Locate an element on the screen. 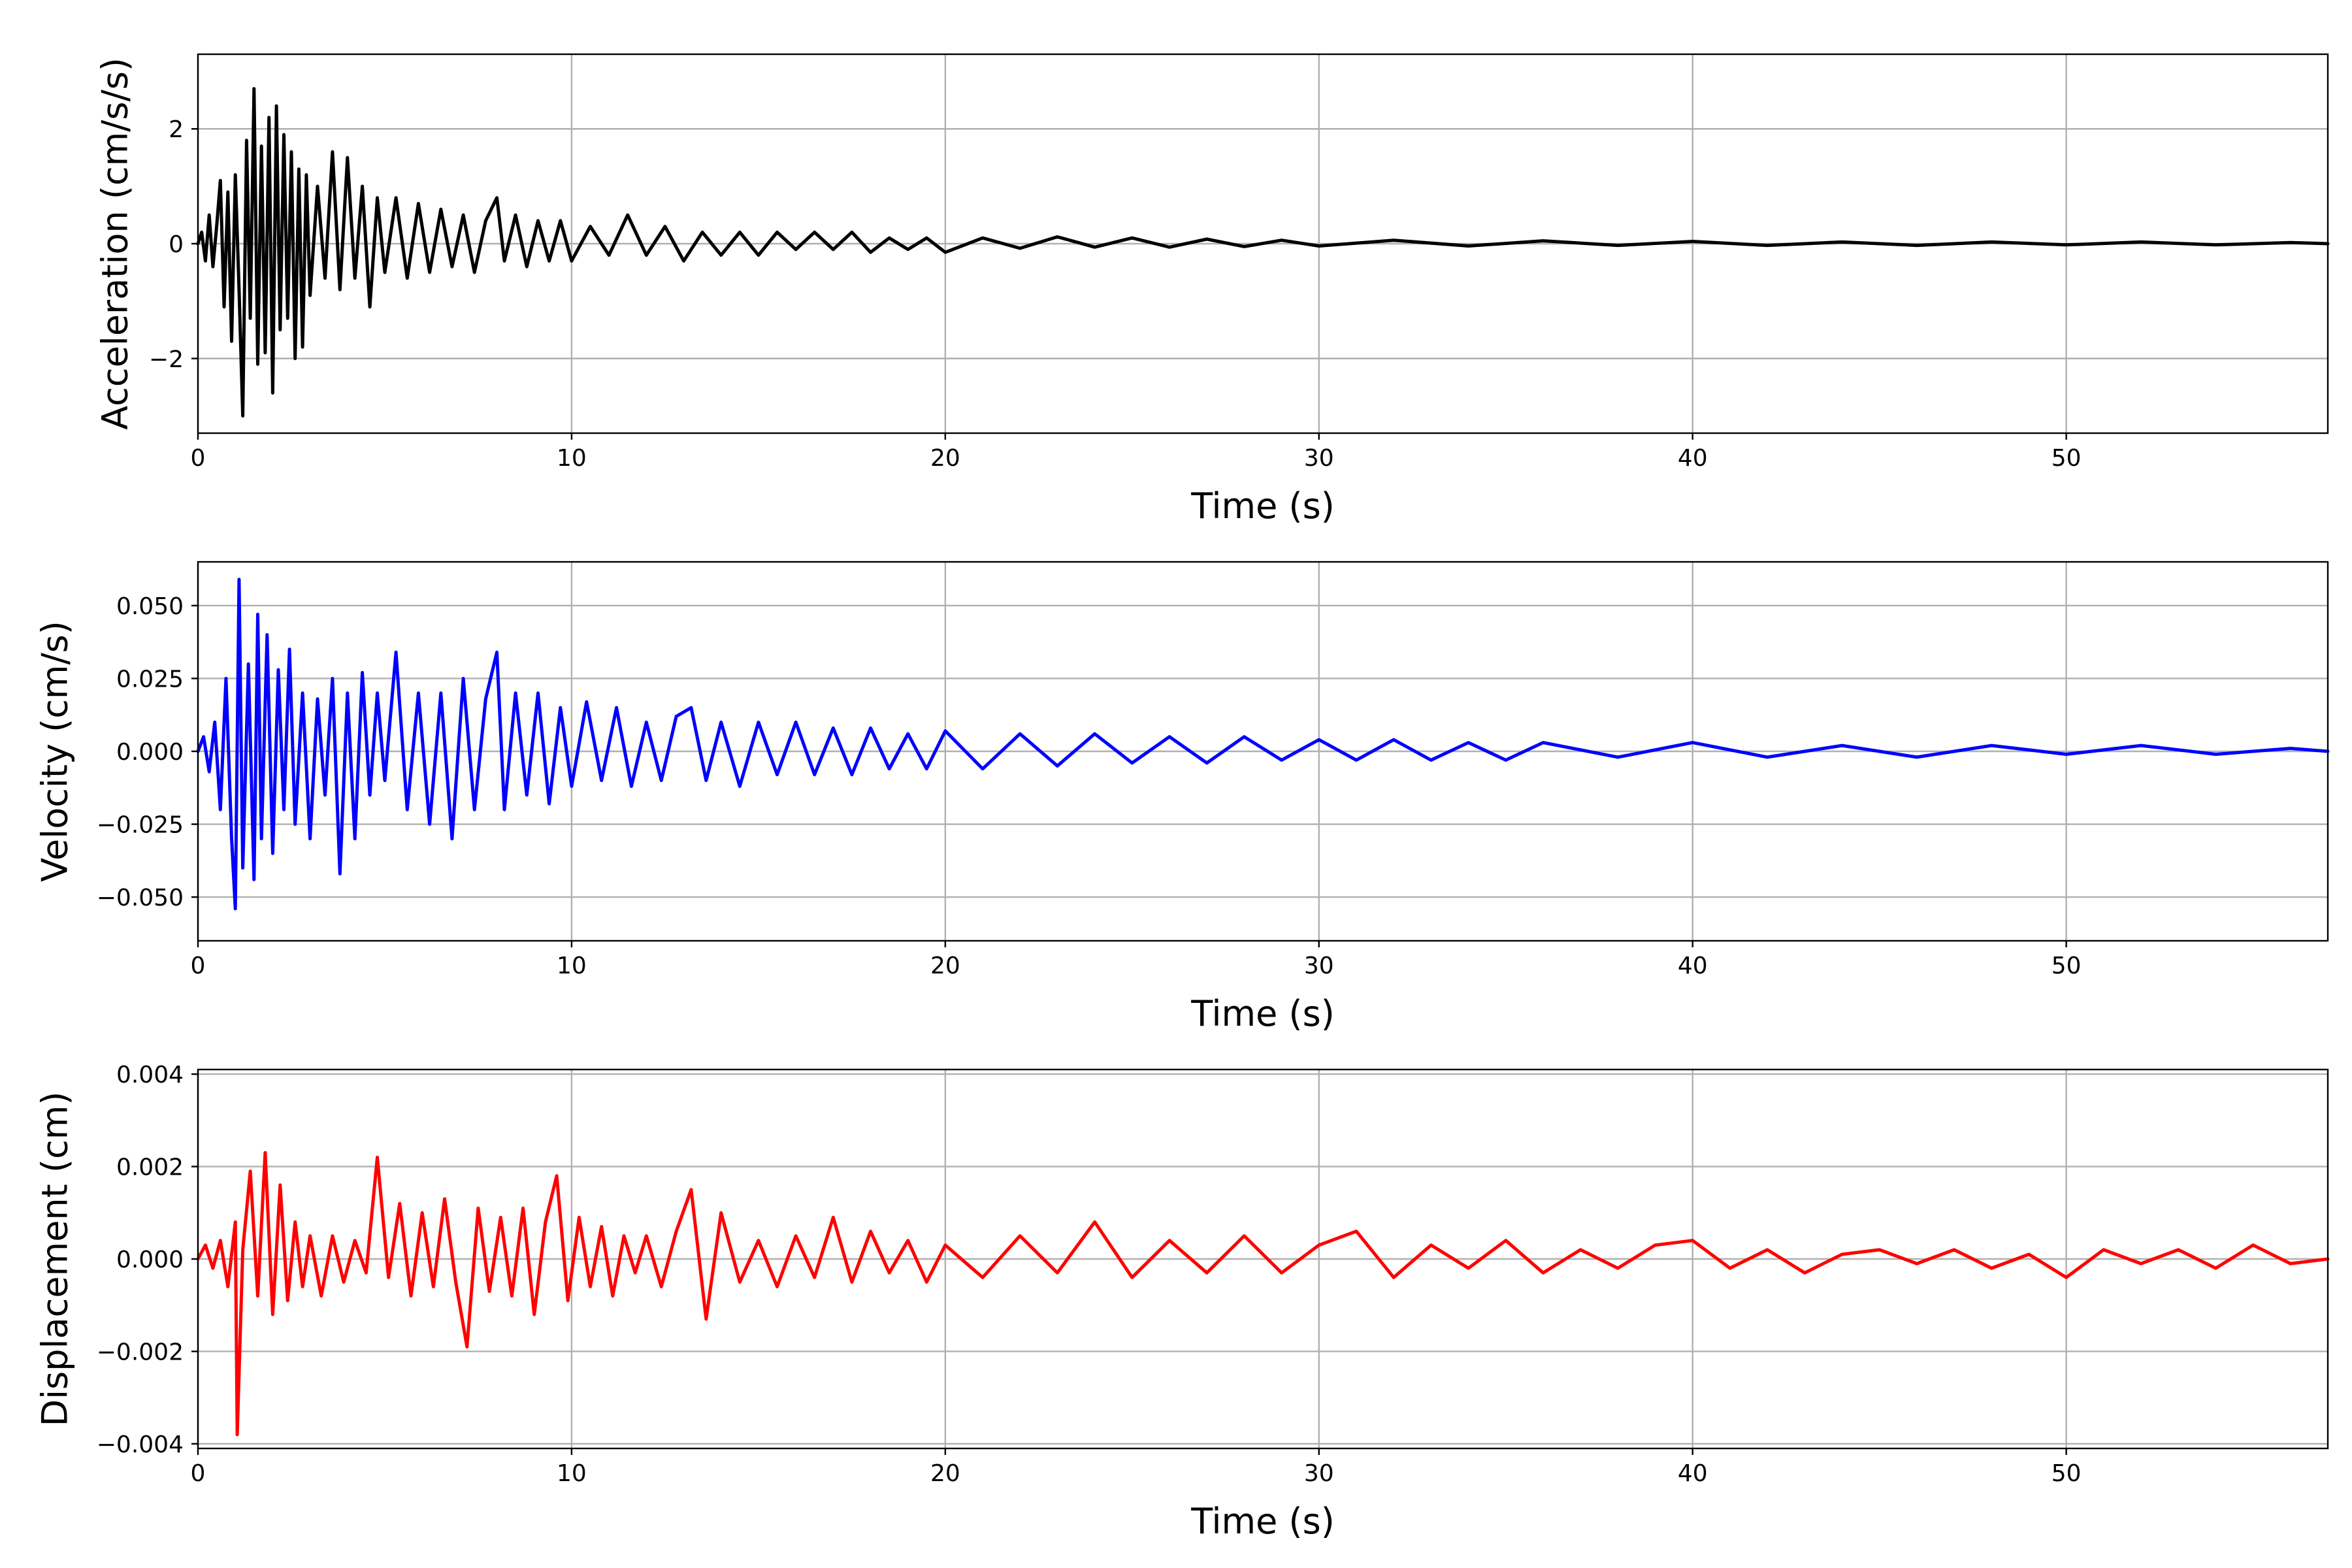 This screenshot has width=2352, height=1568. velocity-y-tick-label: 0.000 is located at coordinates (150, 752).